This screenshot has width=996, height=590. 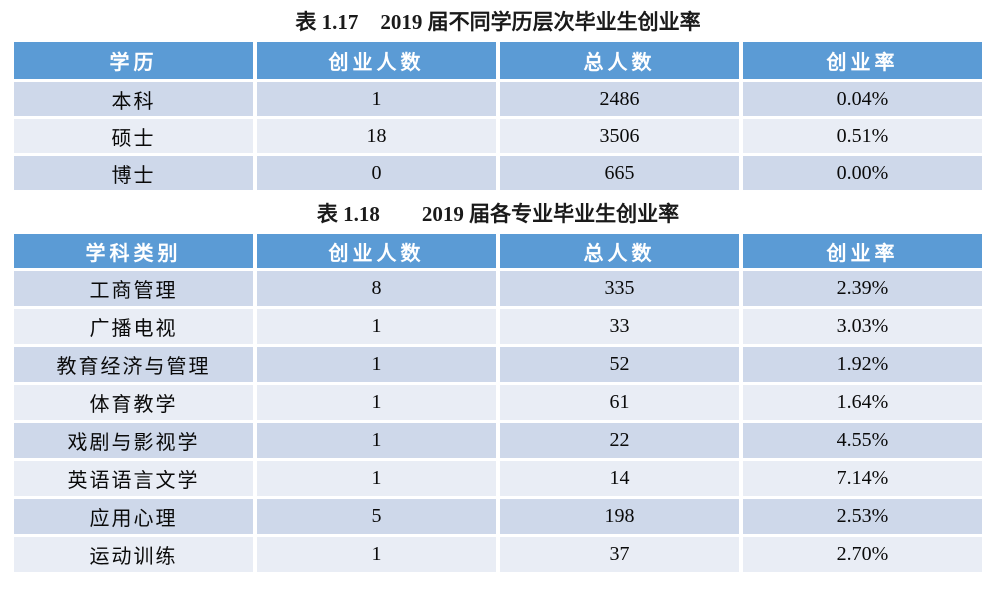 What do you see at coordinates (862, 99) in the screenshot?
I see `cell-rate: 0.04%` at bounding box center [862, 99].